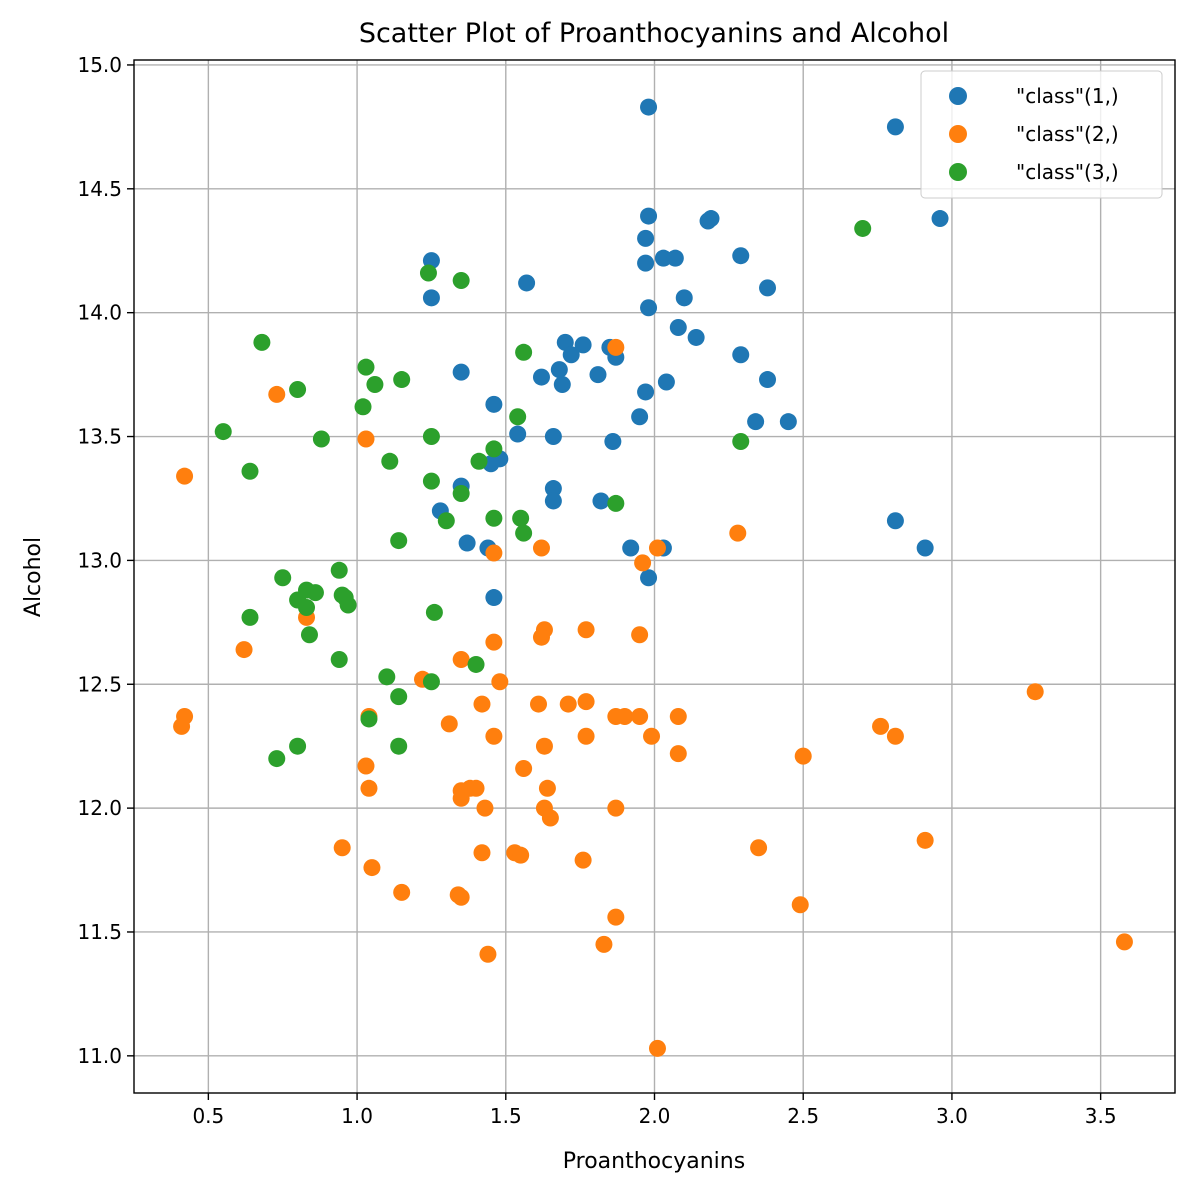 Image resolution: width=1194 pixels, height=1194 pixels. What do you see at coordinates (99, 65) in the screenshot?
I see `y-tick-label: 15.0` at bounding box center [99, 65].